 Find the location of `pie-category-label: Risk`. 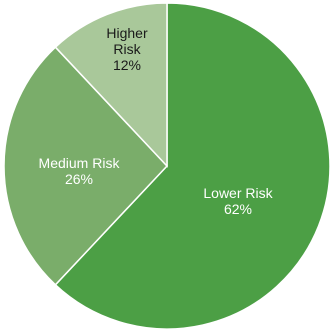

pie-category-label: Risk is located at coordinates (127, 49).